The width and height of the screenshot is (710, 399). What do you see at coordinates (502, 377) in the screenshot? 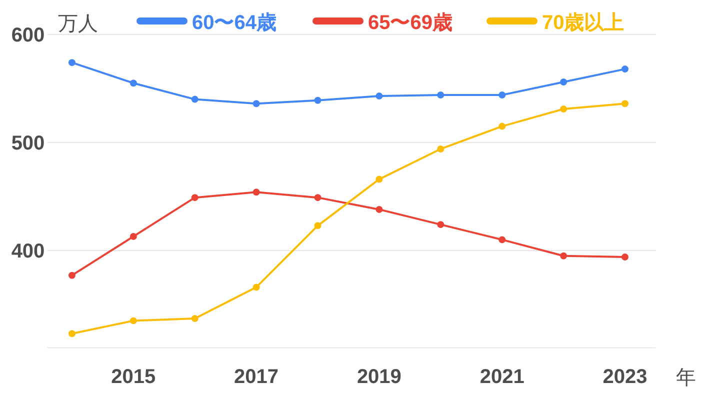
I see `x-tick-label: 2021` at bounding box center [502, 377].